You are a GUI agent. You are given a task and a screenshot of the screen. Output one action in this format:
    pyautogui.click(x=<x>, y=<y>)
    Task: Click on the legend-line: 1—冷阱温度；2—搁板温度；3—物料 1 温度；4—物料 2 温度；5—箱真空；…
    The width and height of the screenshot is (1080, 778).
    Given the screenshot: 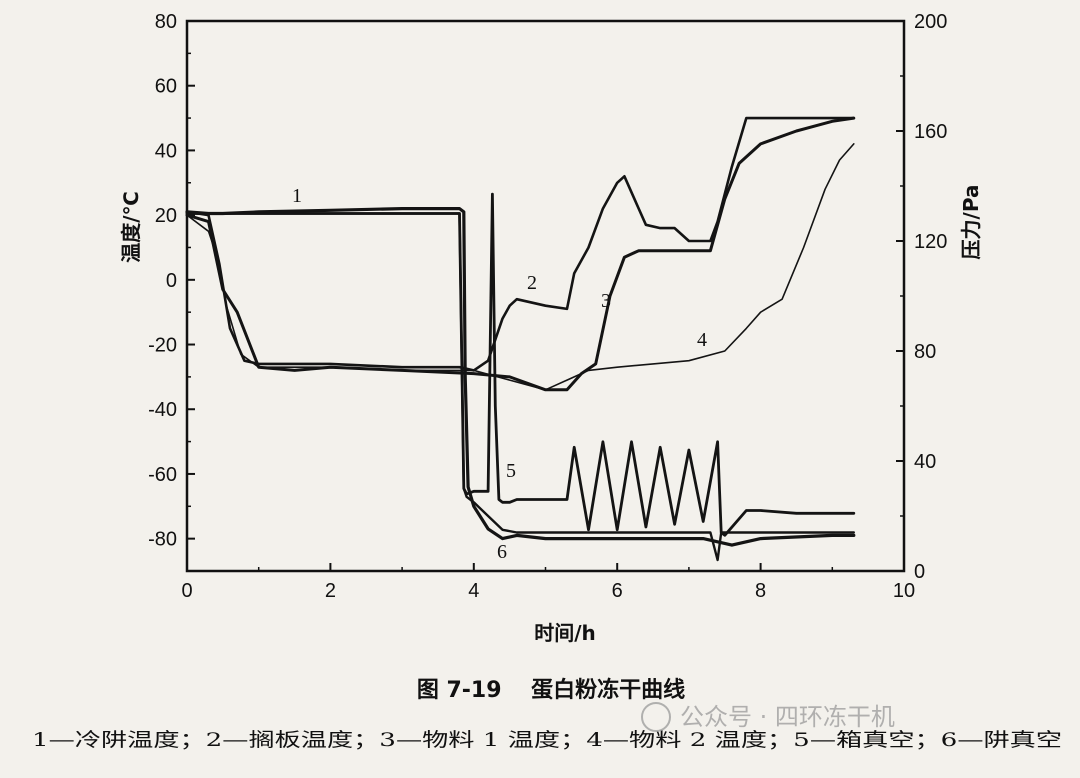 What is the action you would take?
    pyautogui.click(x=547, y=740)
    